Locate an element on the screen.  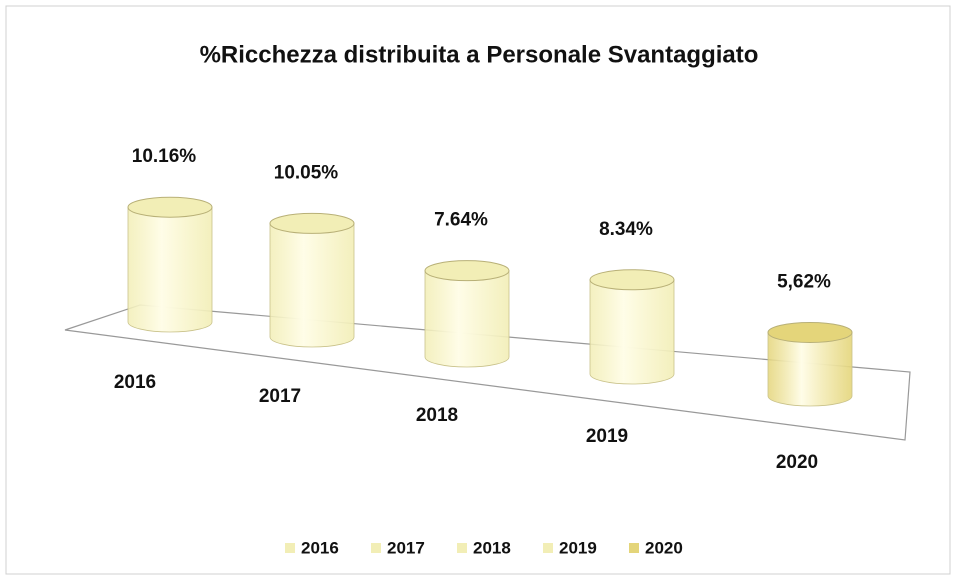
value-label: 10.05% is located at coordinates (306, 172).